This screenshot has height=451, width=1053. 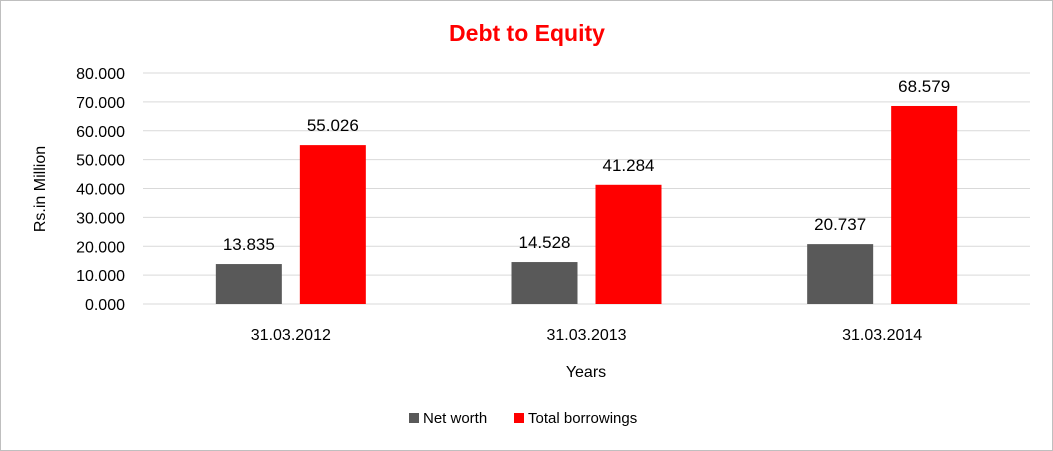 What do you see at coordinates (100, 247) in the screenshot?
I see `y-tick-label: 20.000` at bounding box center [100, 247].